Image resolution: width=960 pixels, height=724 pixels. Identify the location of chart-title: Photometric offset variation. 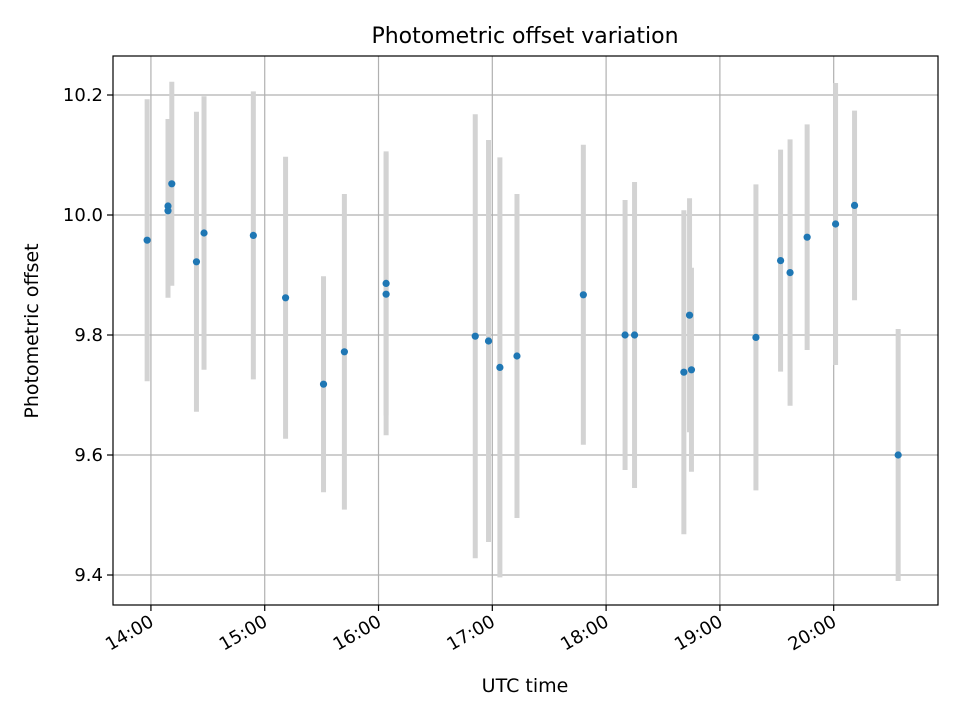
(524, 36).